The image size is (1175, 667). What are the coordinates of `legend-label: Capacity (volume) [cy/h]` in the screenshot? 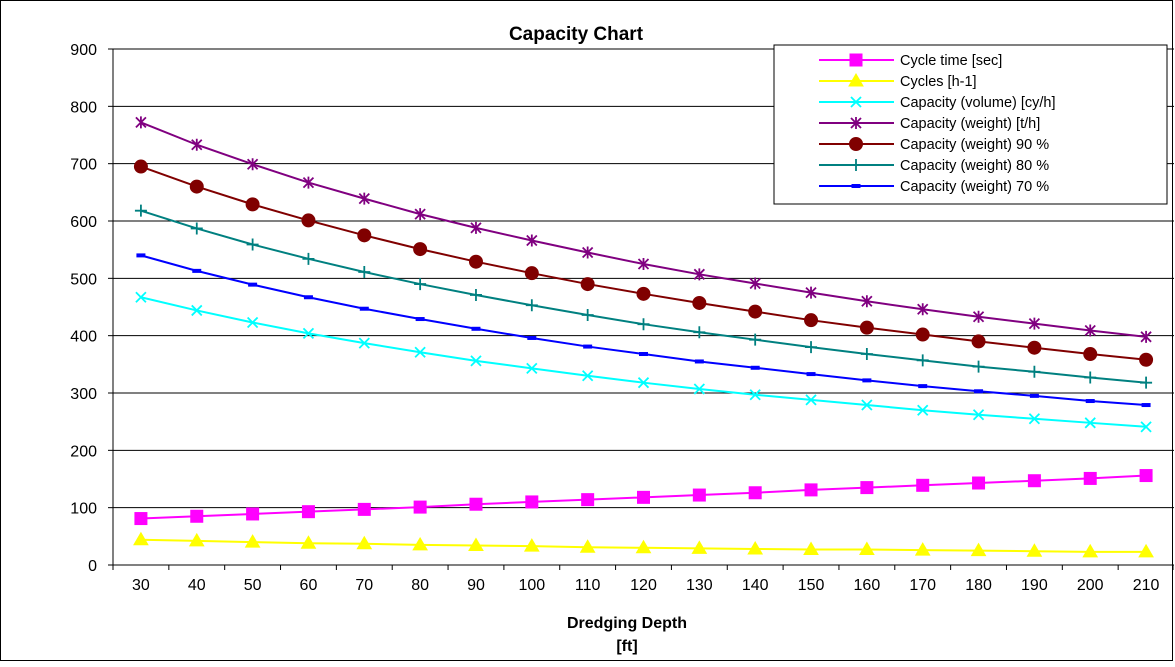 It's located at (978, 103).